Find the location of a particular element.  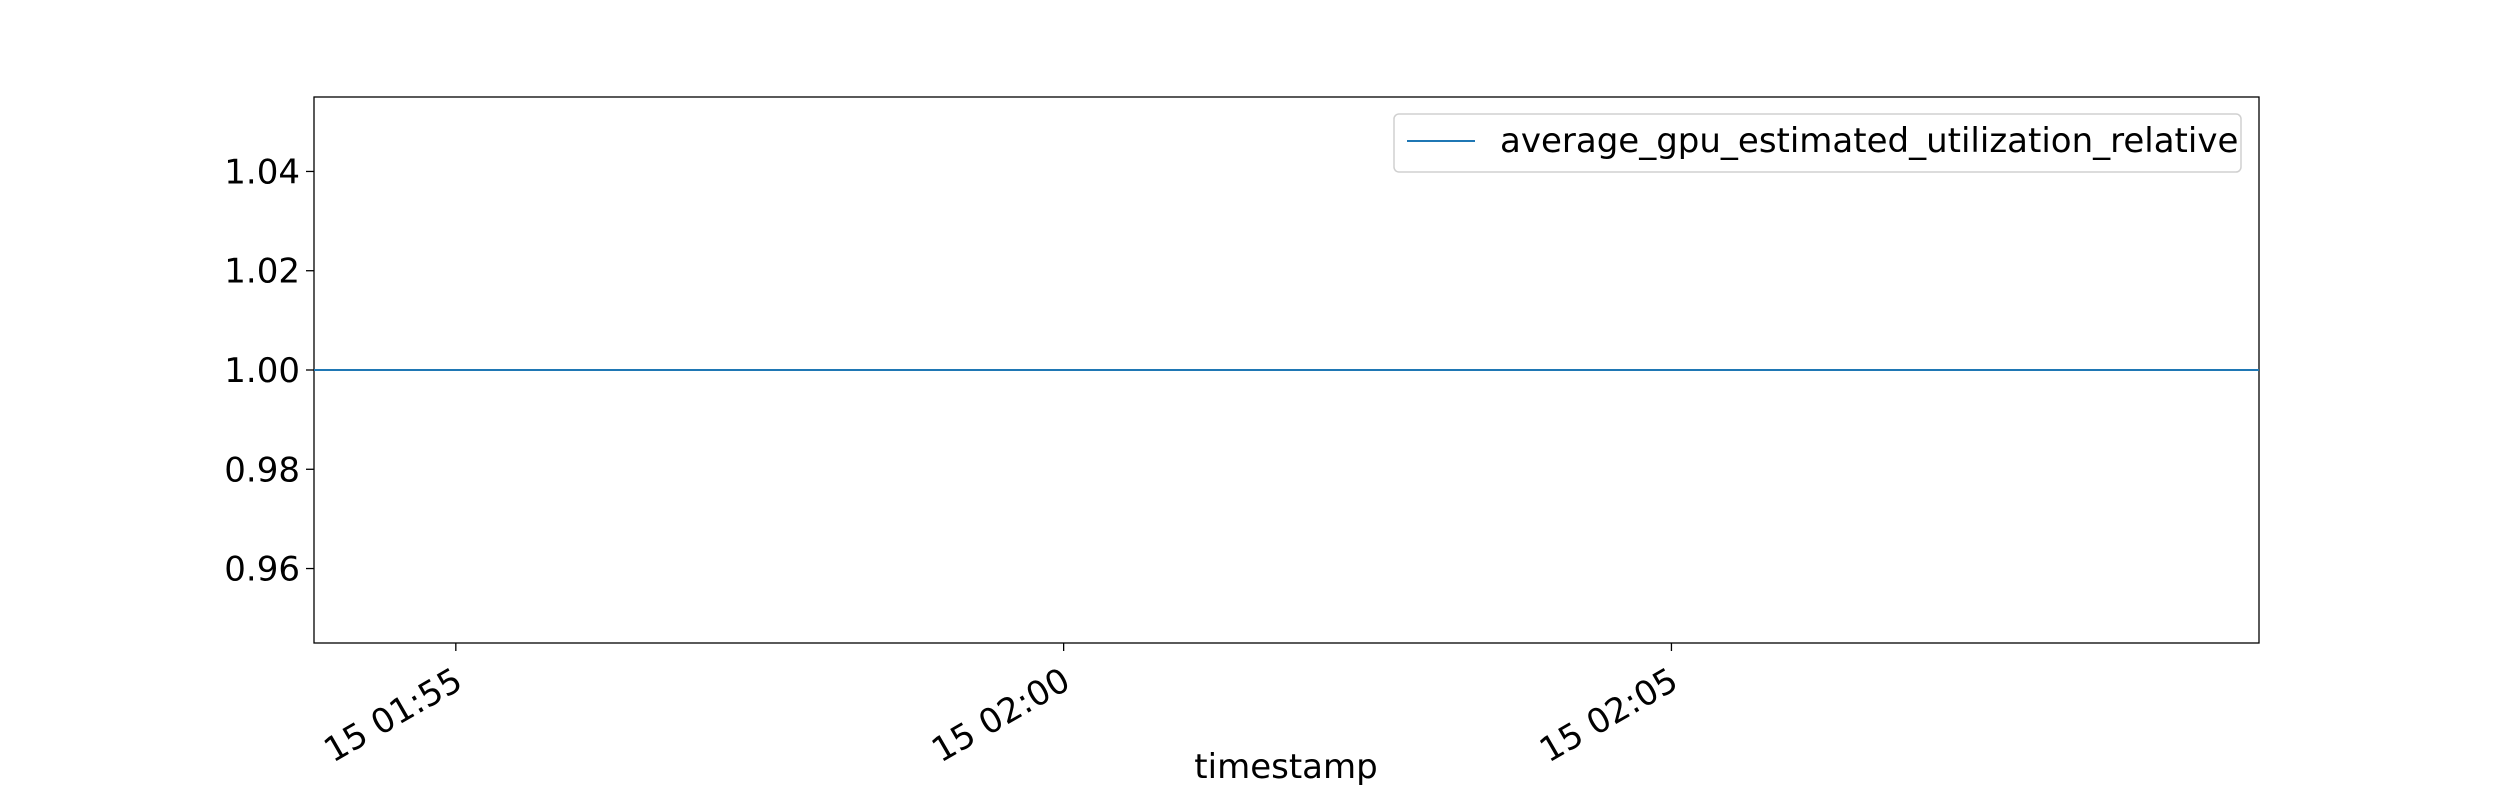

x-tick-label: 15 01:55 is located at coordinates (393, 715).